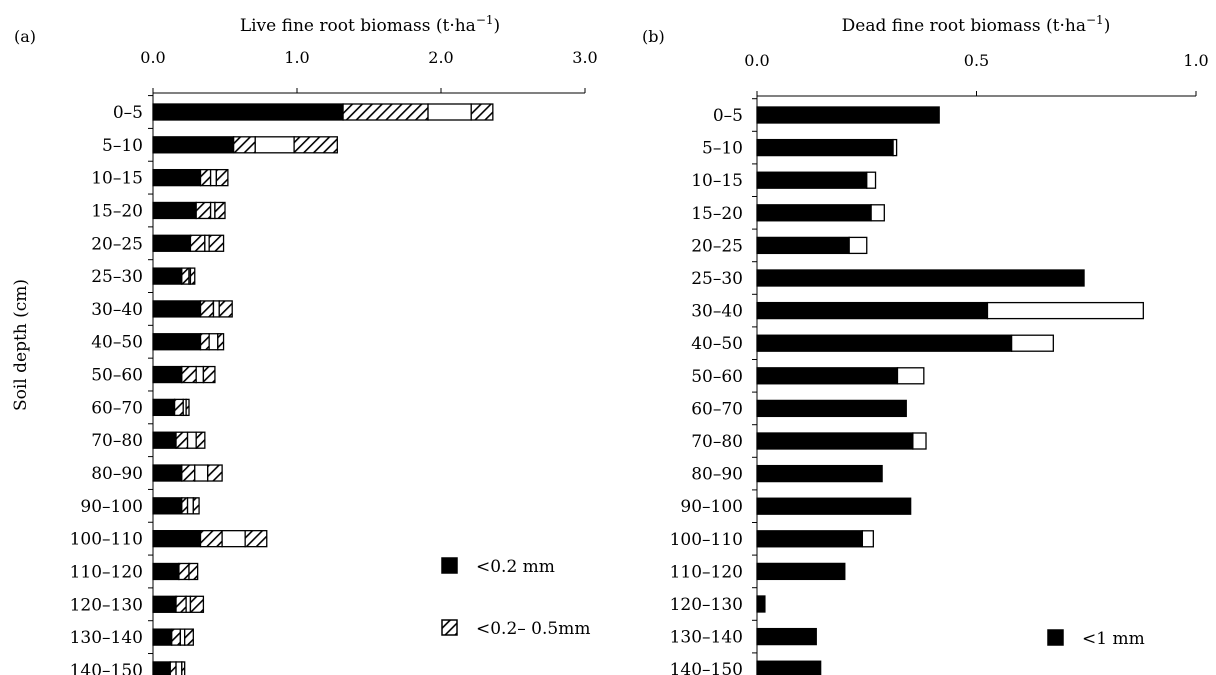 The height and width of the screenshot is (675, 1216). What do you see at coordinates (976, 60) in the screenshot?
I see `x-tick-label: 0.5` at bounding box center [976, 60].